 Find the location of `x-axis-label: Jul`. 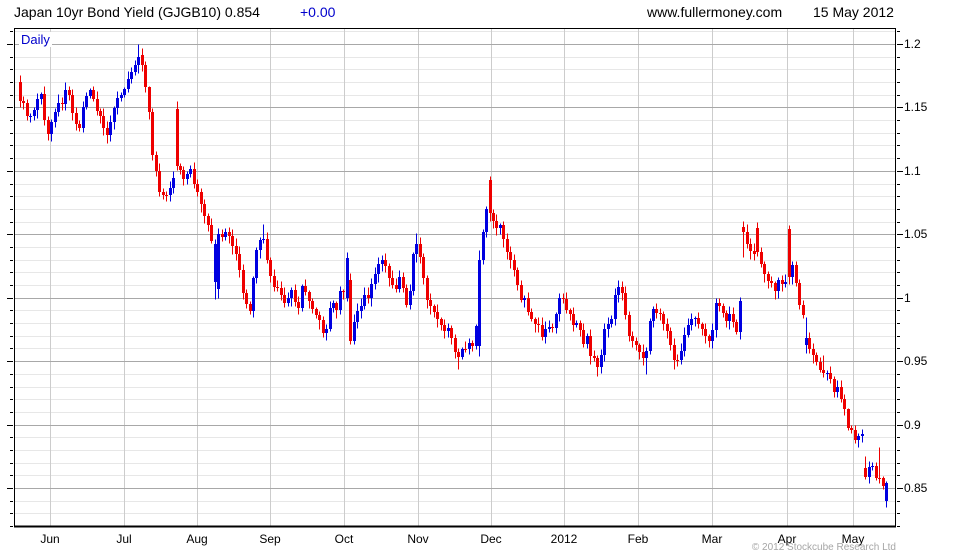

x-axis-label: Jul is located at coordinates (124, 539).